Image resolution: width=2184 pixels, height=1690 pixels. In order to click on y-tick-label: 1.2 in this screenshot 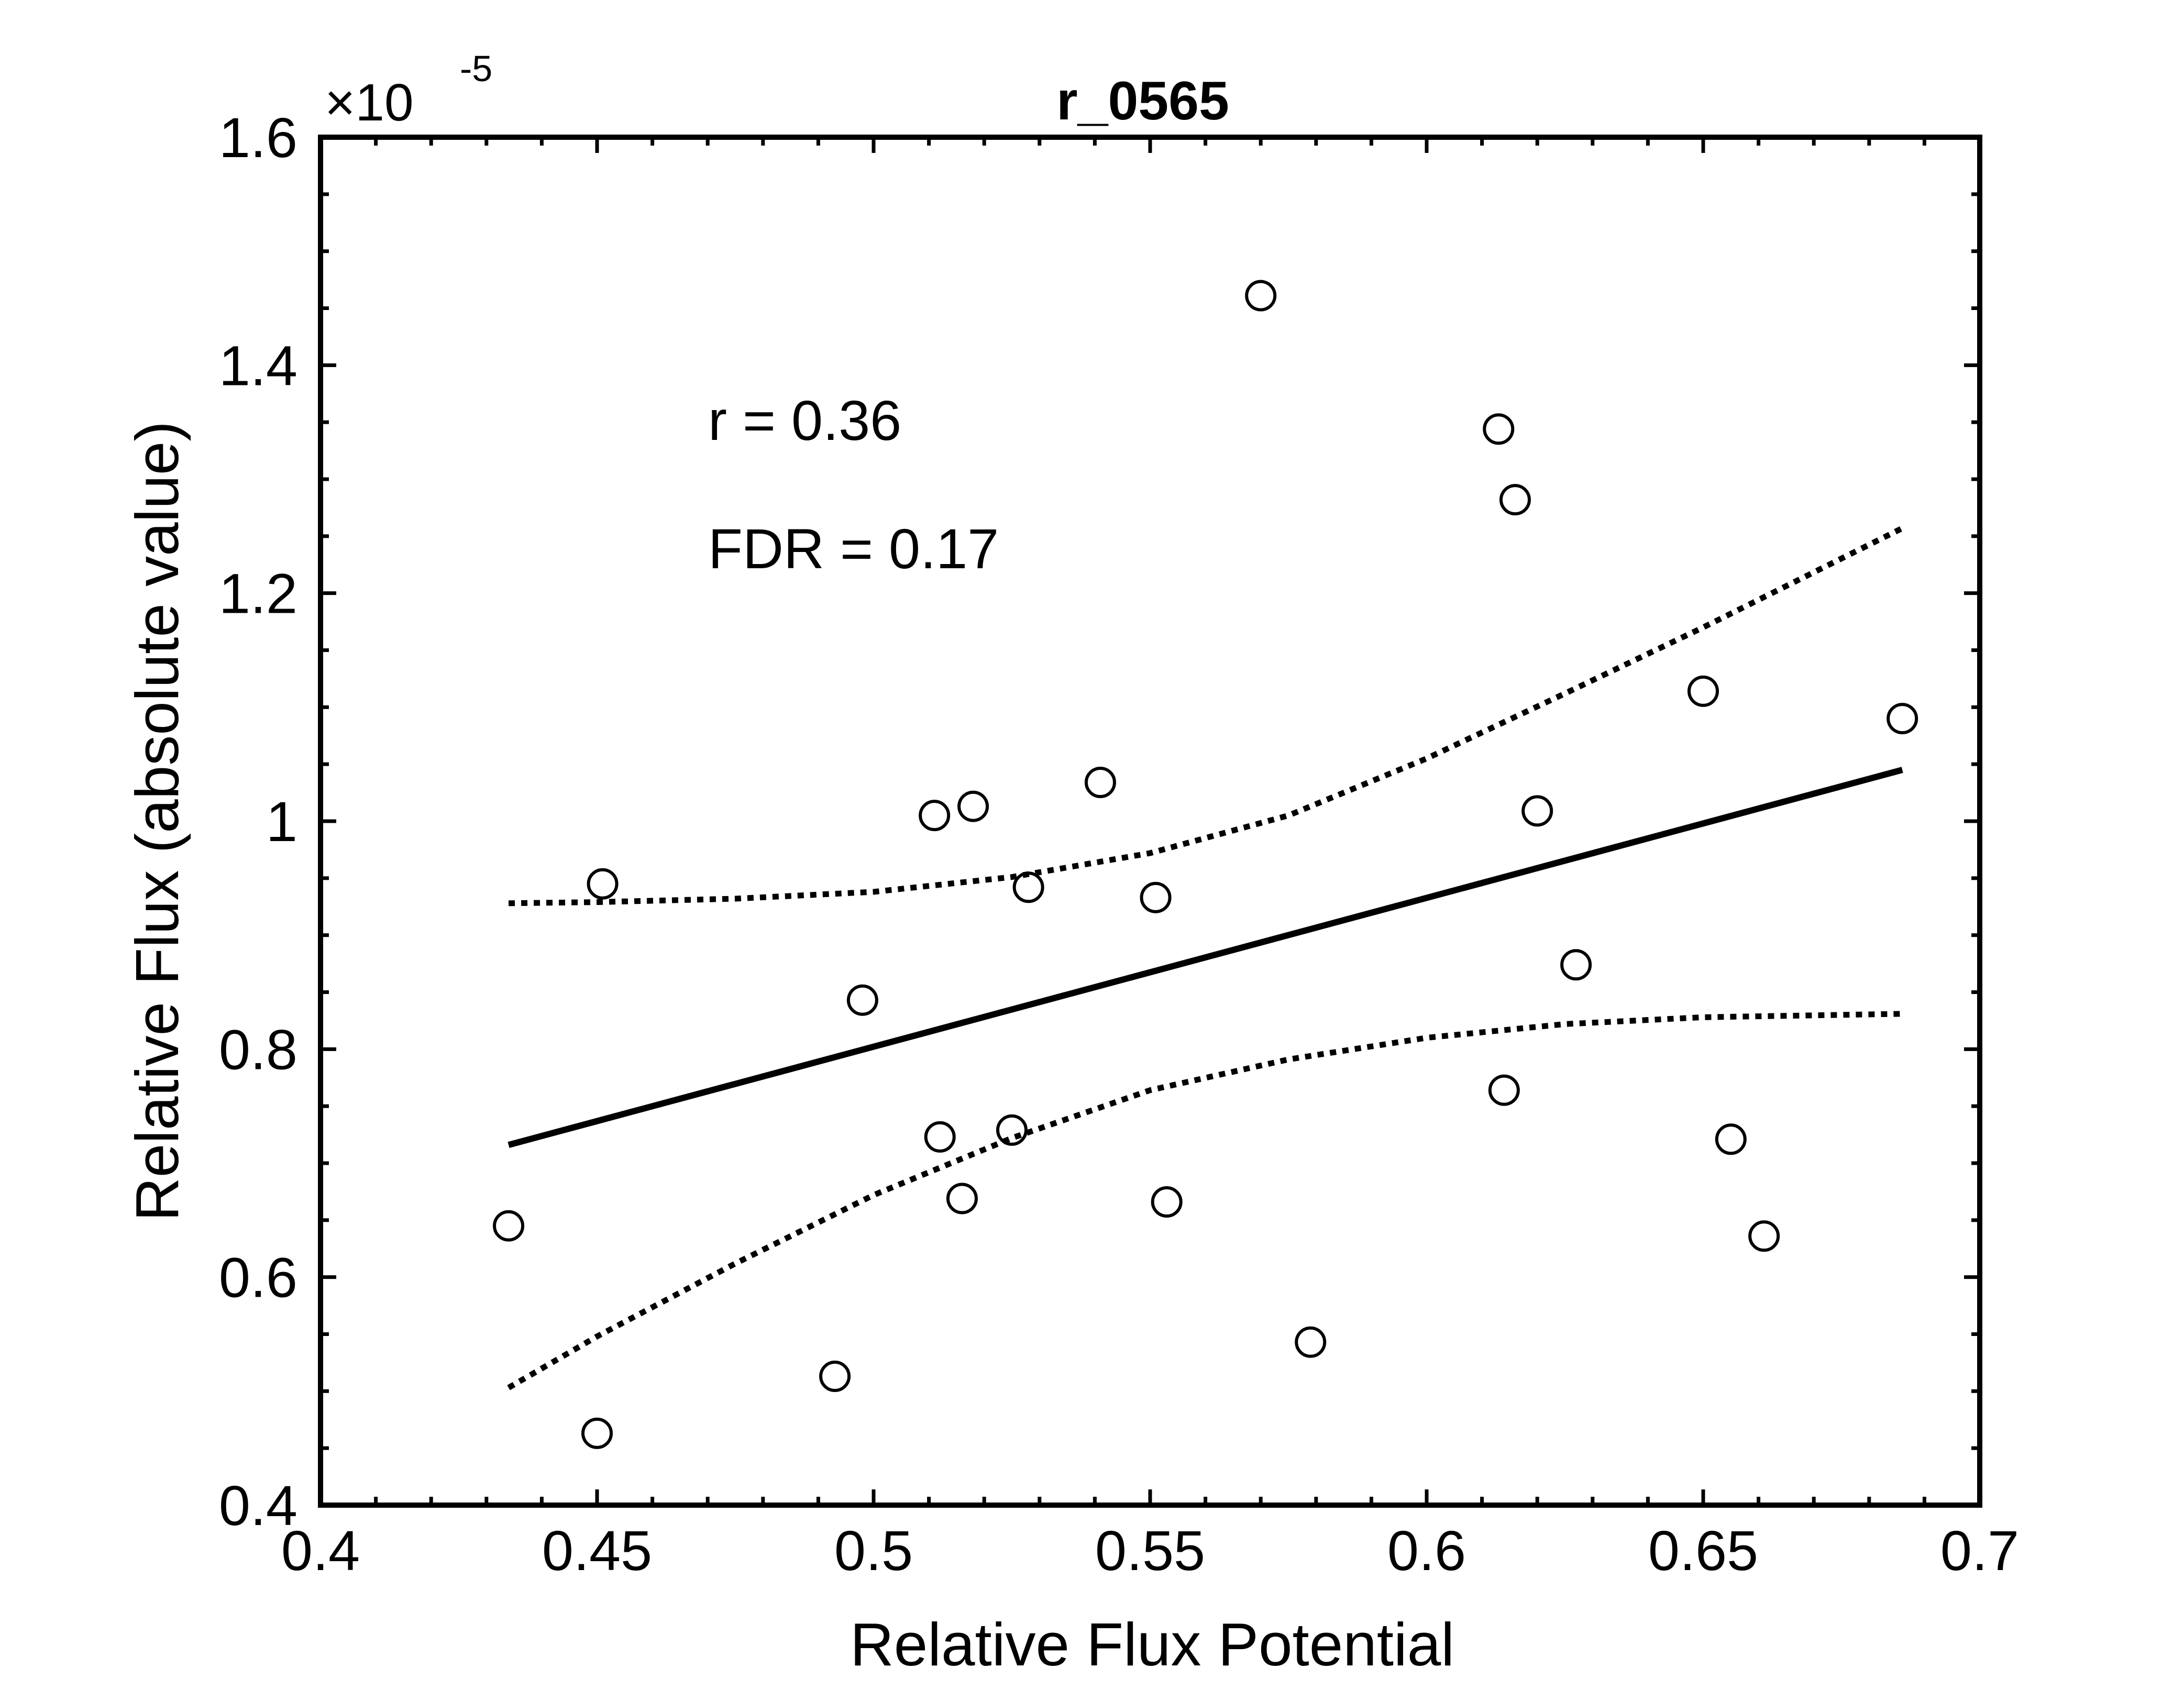, I will do `click(258, 594)`.